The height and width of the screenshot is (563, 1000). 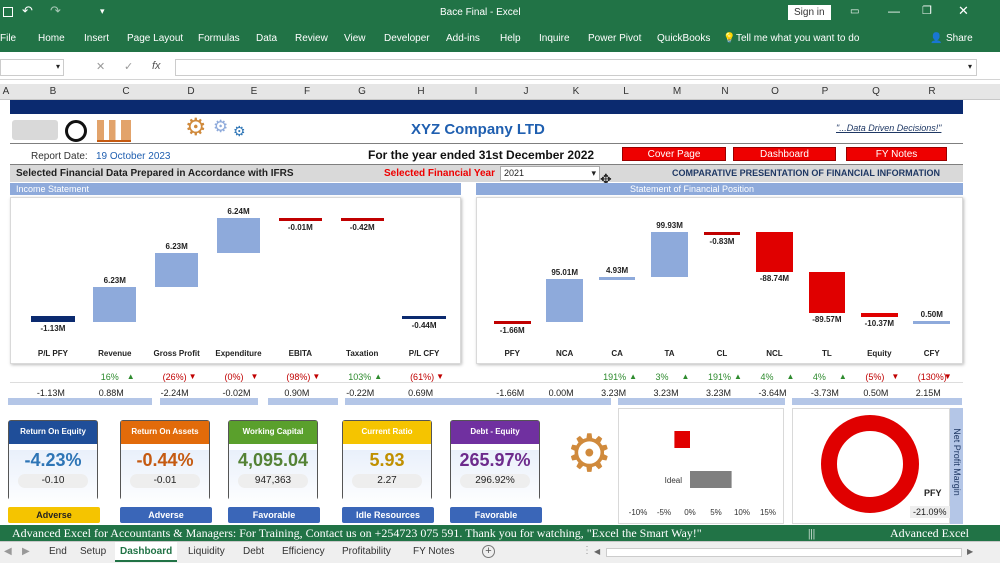 What do you see at coordinates (51, 38) in the screenshot?
I see `tab-home: Home` at bounding box center [51, 38].